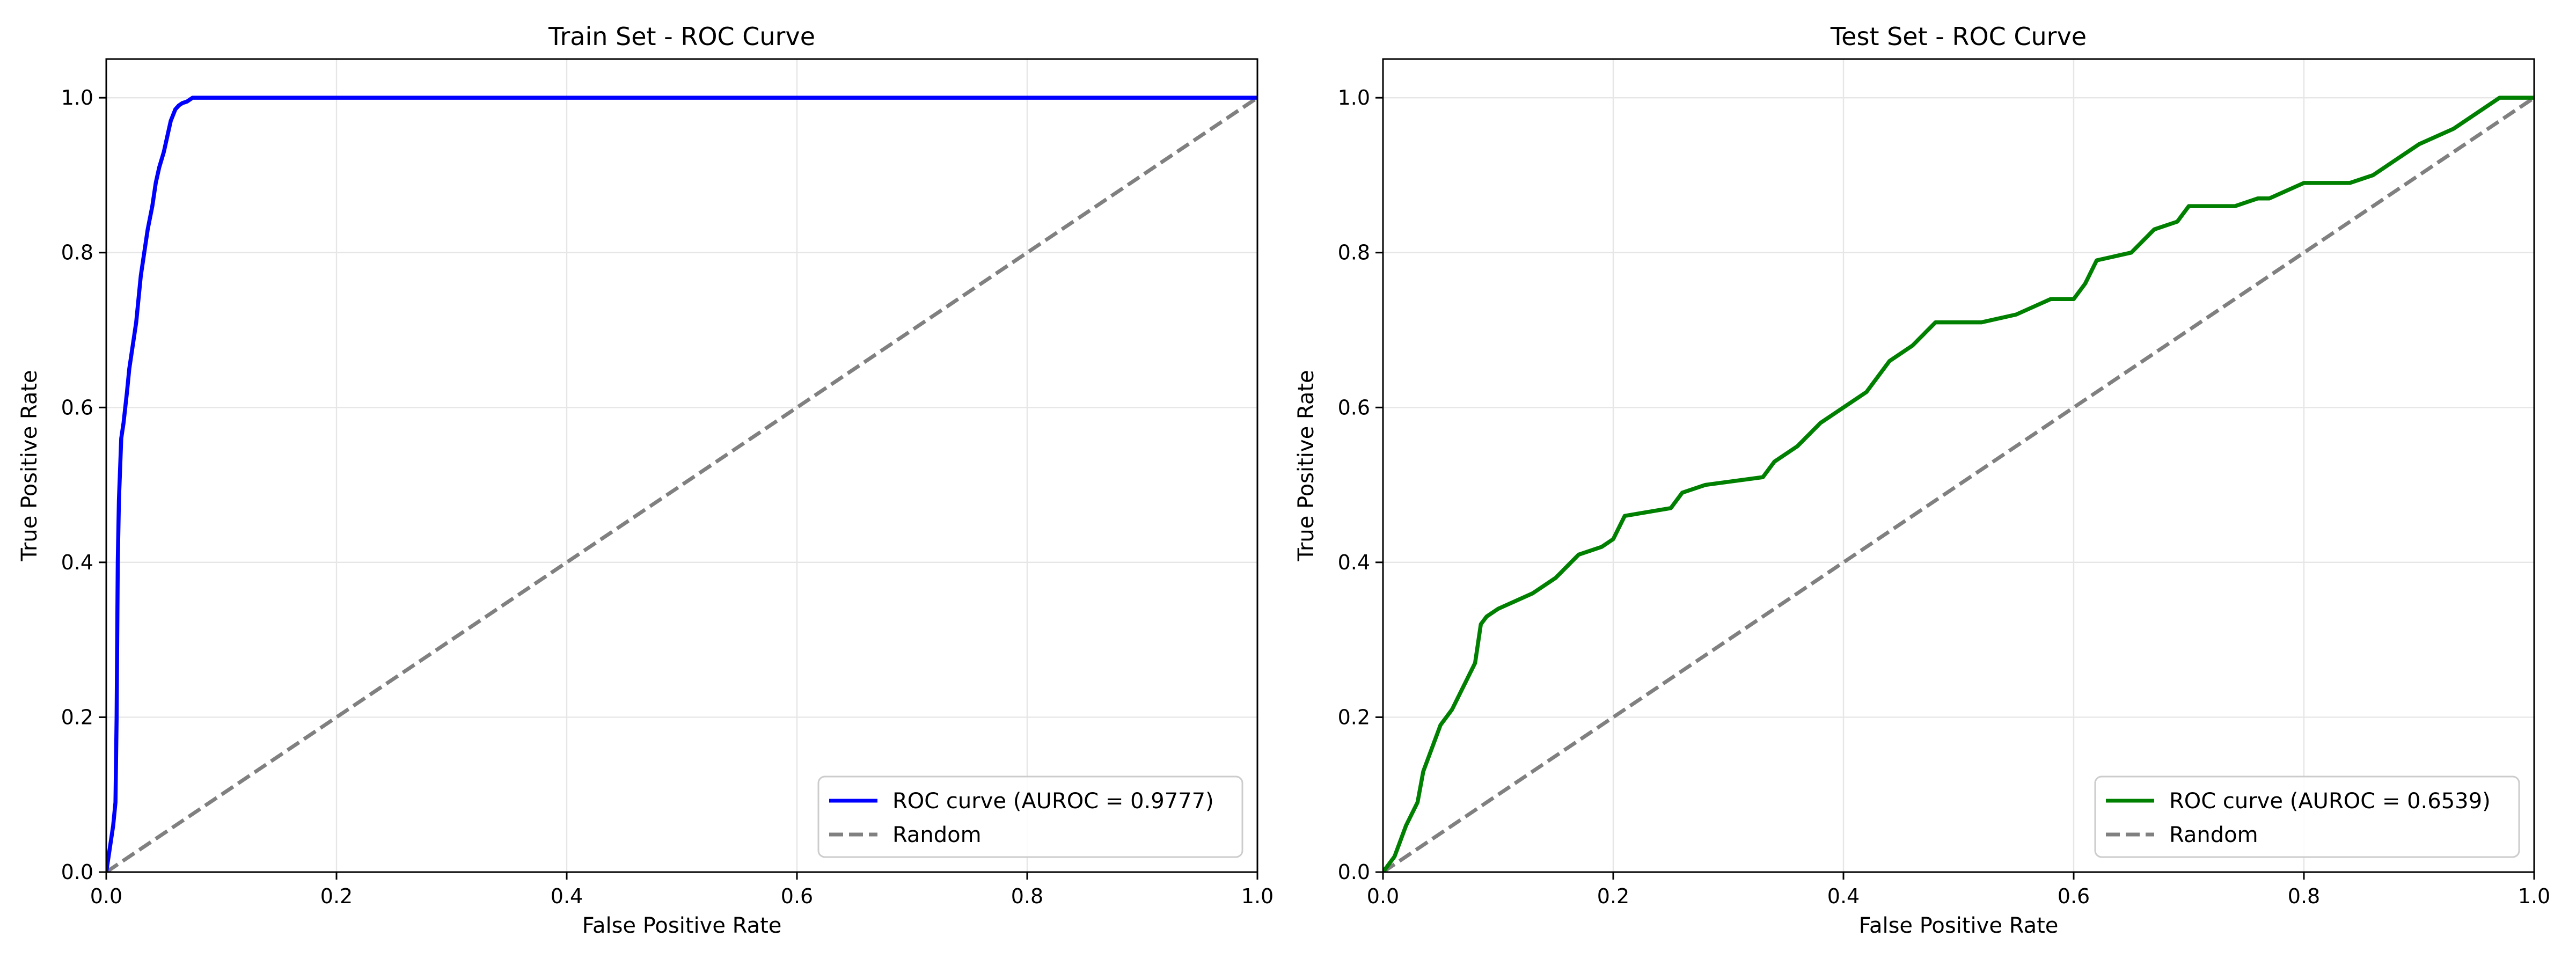 Image resolution: width=2576 pixels, height=966 pixels. Describe the element at coordinates (2304, 896) in the screenshot. I see `chart2-xtick-label-4: 0.8` at that location.